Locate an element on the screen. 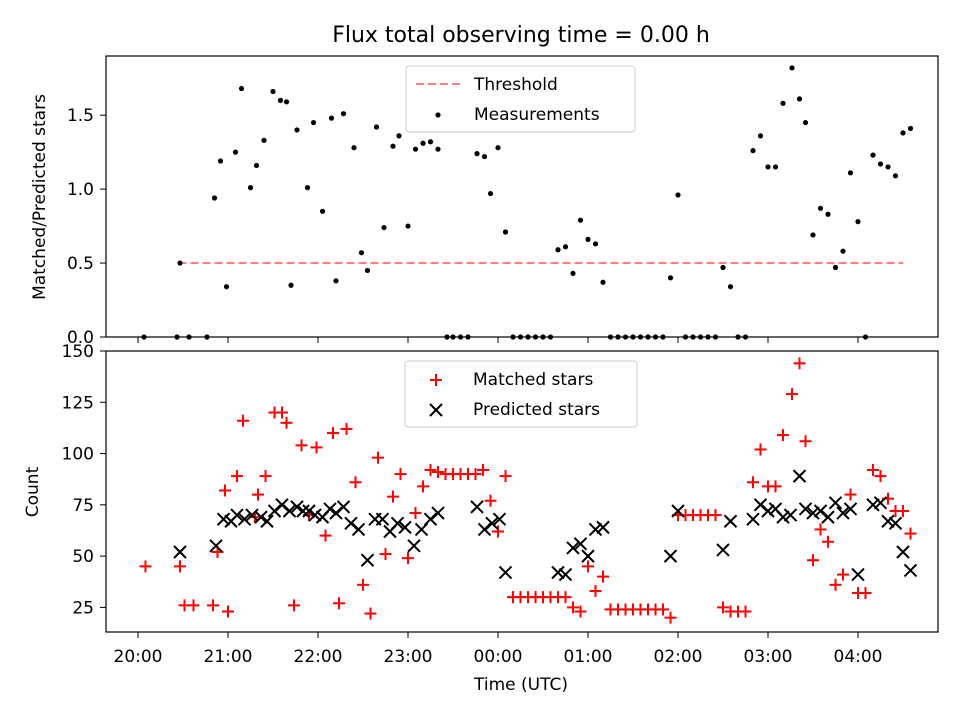 This screenshot has width=960, height=720. bottom-legend-matched-label: Matched stars is located at coordinates (533, 380).